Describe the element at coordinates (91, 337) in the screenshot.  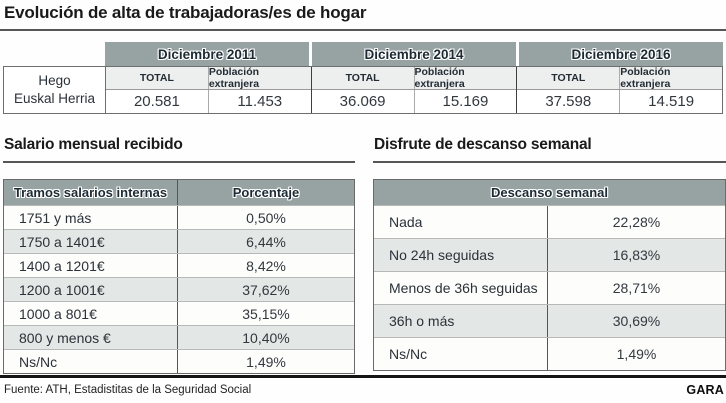
I see `salary-row-label: 800 y menos €` at that location.